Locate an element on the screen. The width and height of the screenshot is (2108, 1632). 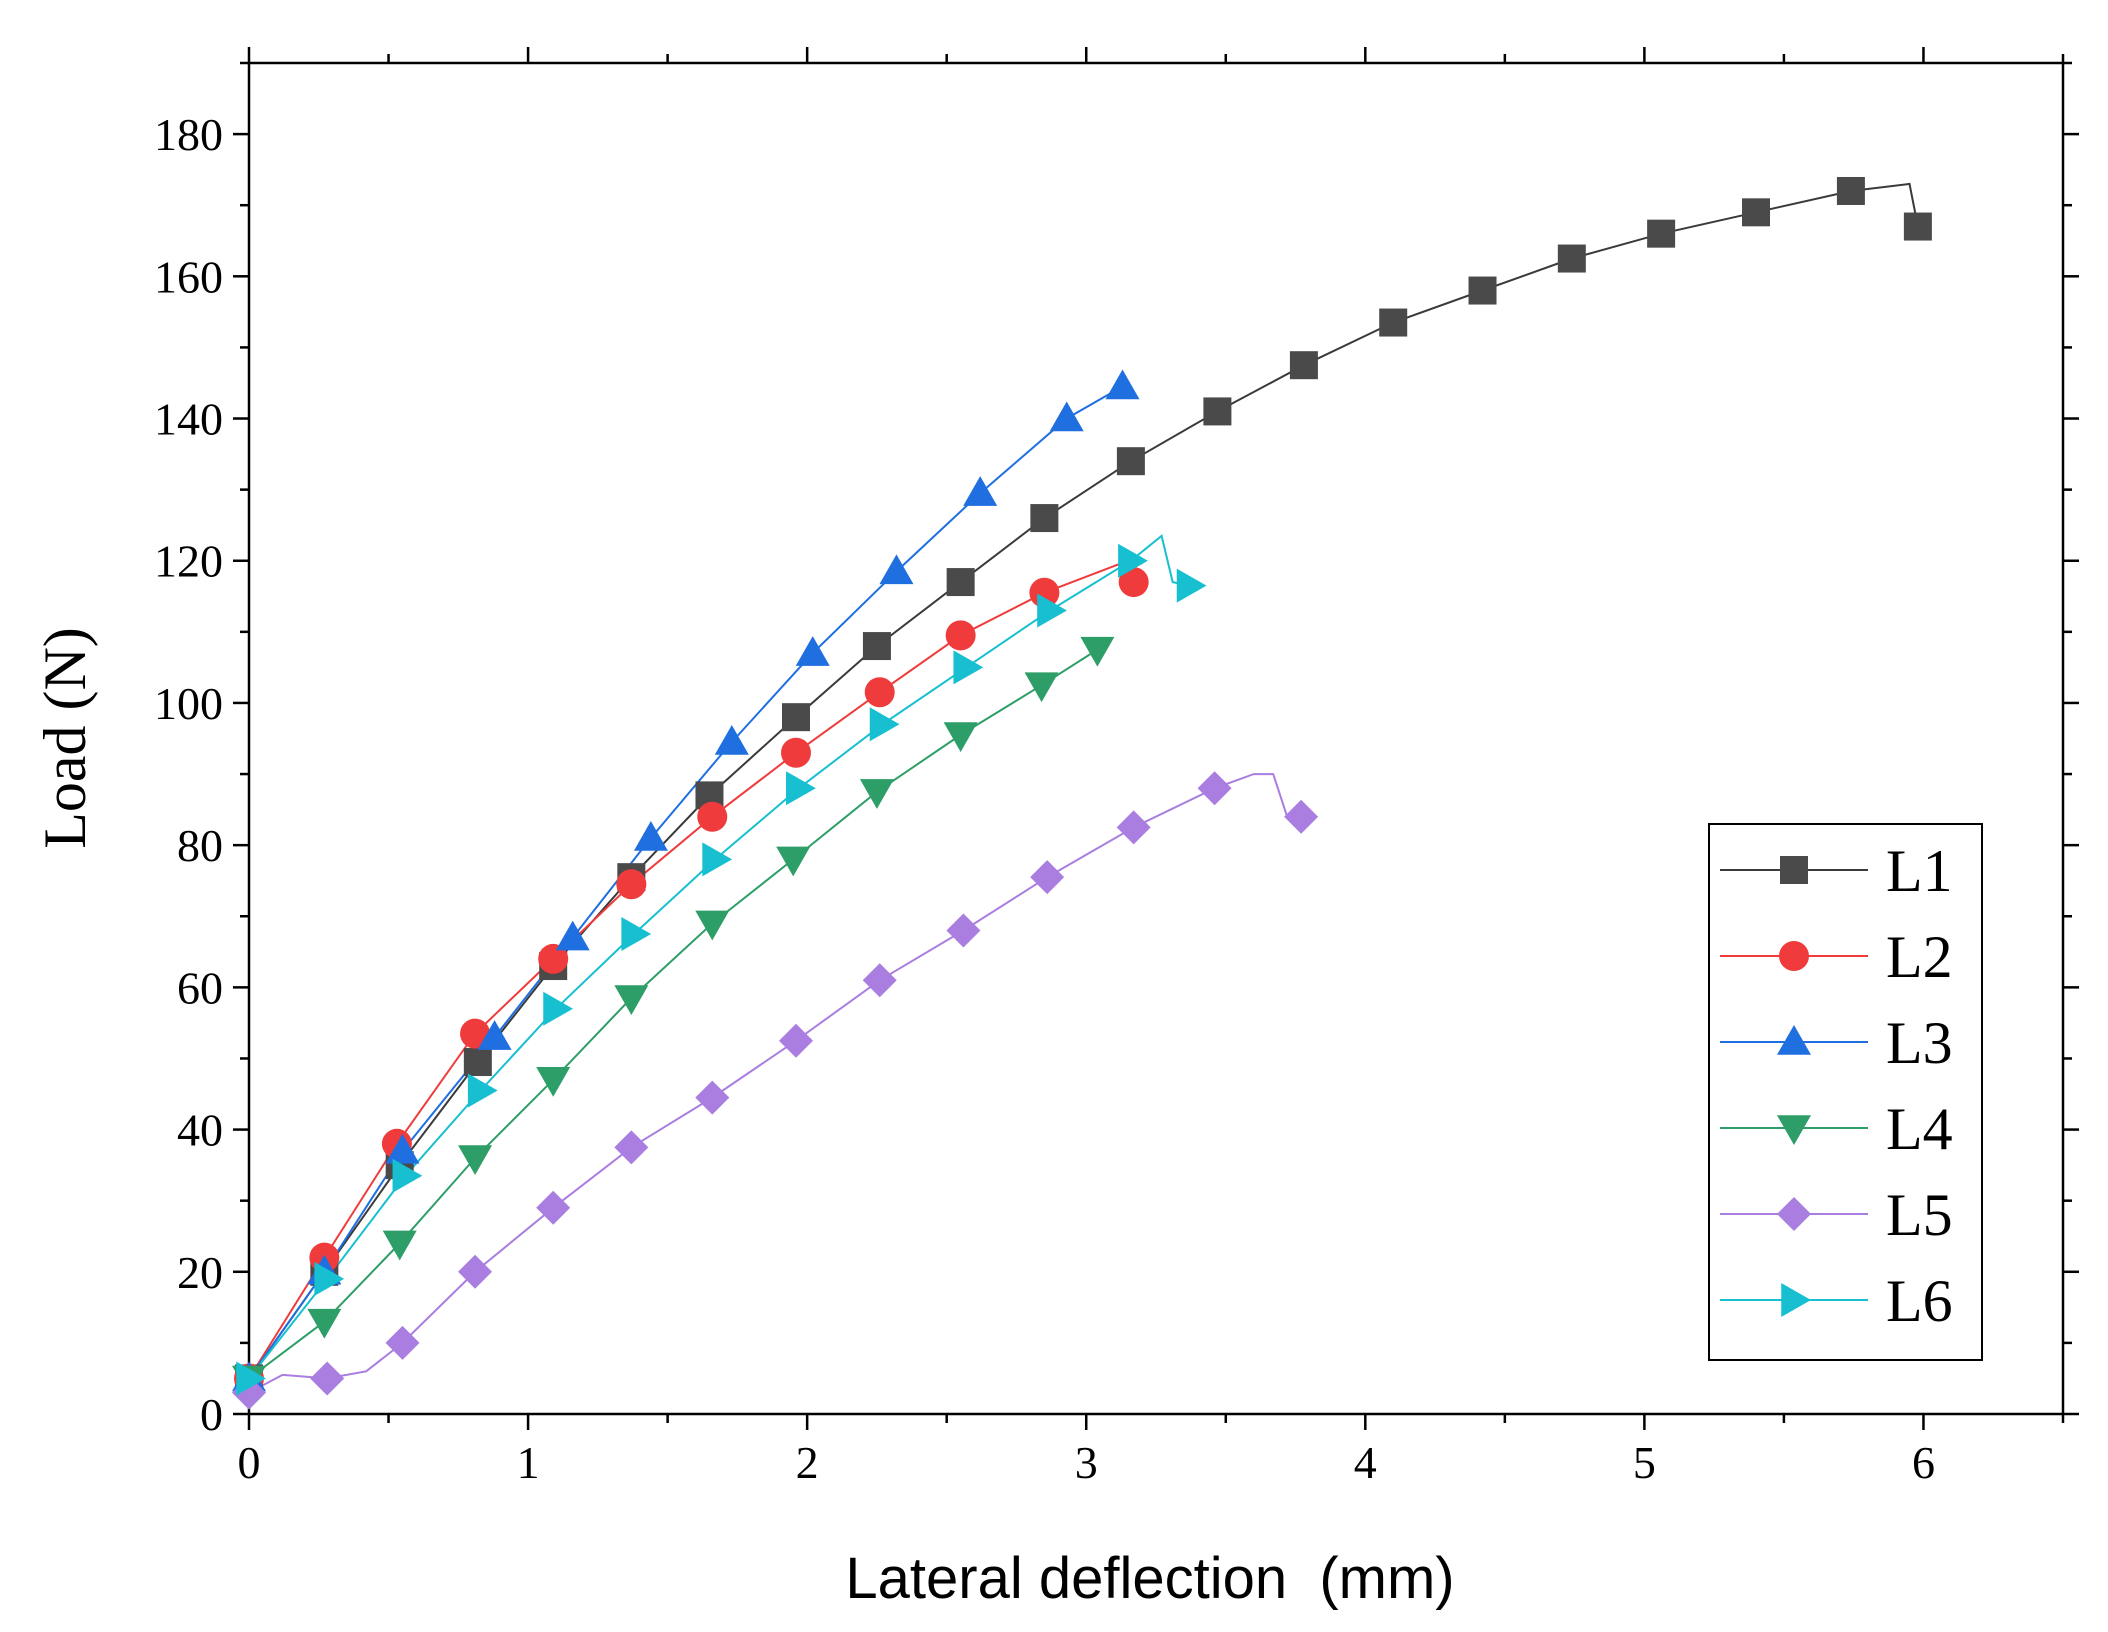
legend-marker-l5 is located at coordinates (1794, 1214).